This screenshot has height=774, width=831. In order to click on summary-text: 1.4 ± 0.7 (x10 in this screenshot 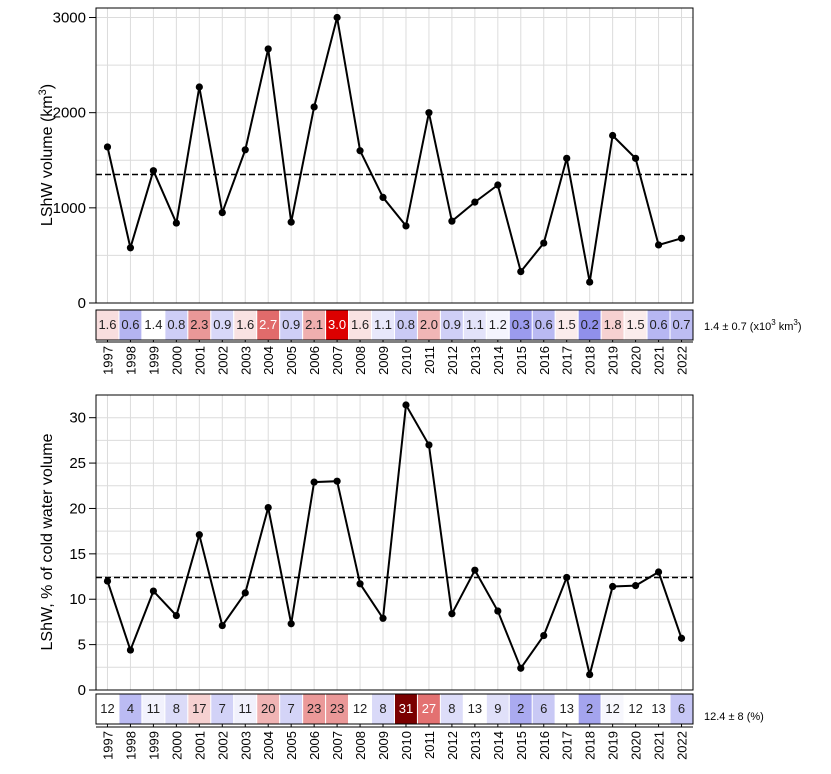, I will do `click(737, 327)`.